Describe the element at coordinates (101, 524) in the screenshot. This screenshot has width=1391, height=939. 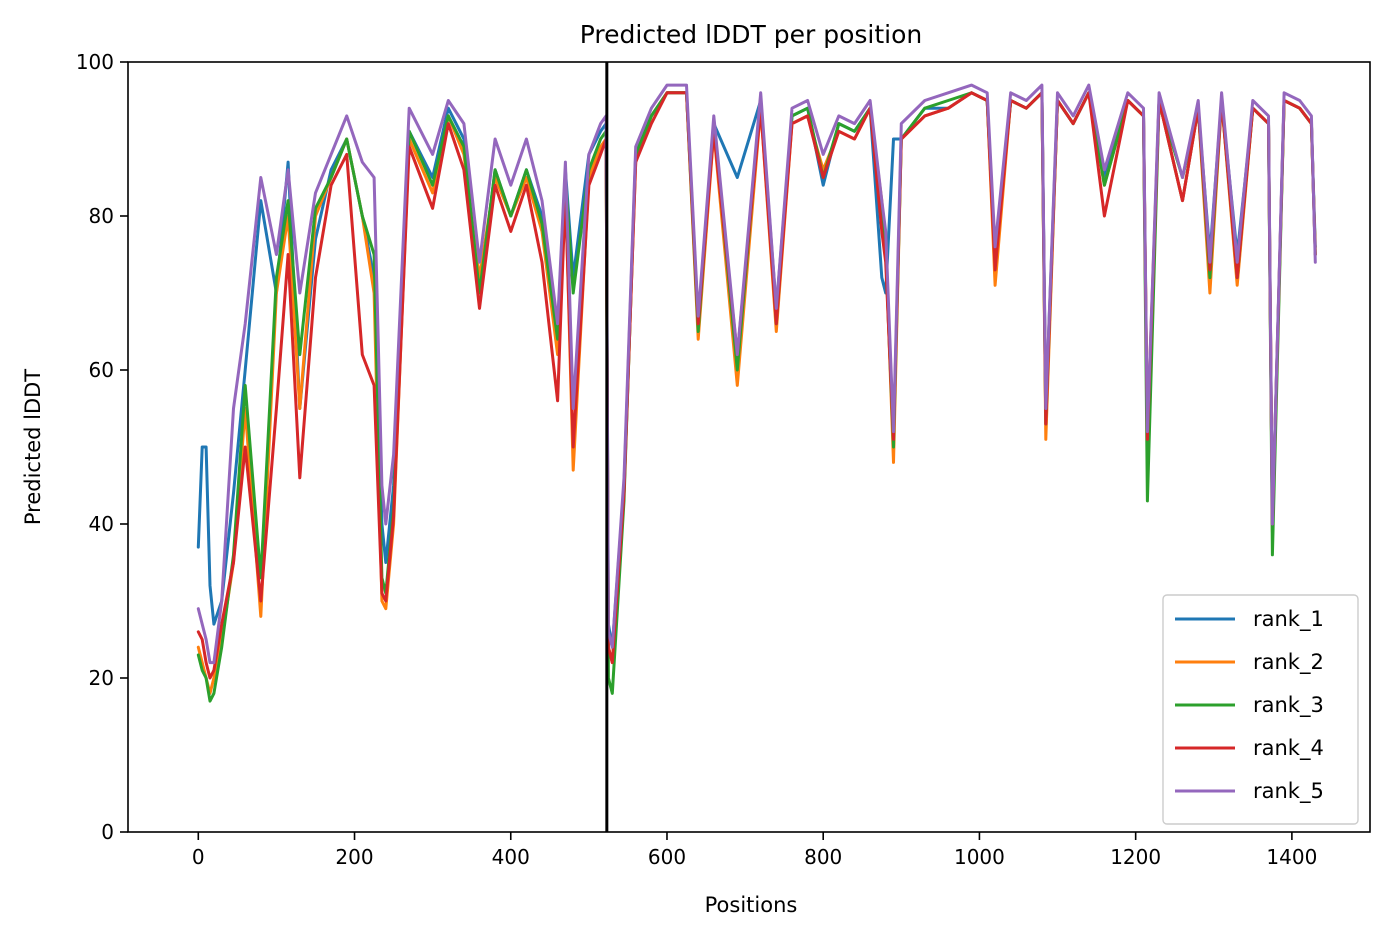
I see `y-tick-label: 40` at that location.